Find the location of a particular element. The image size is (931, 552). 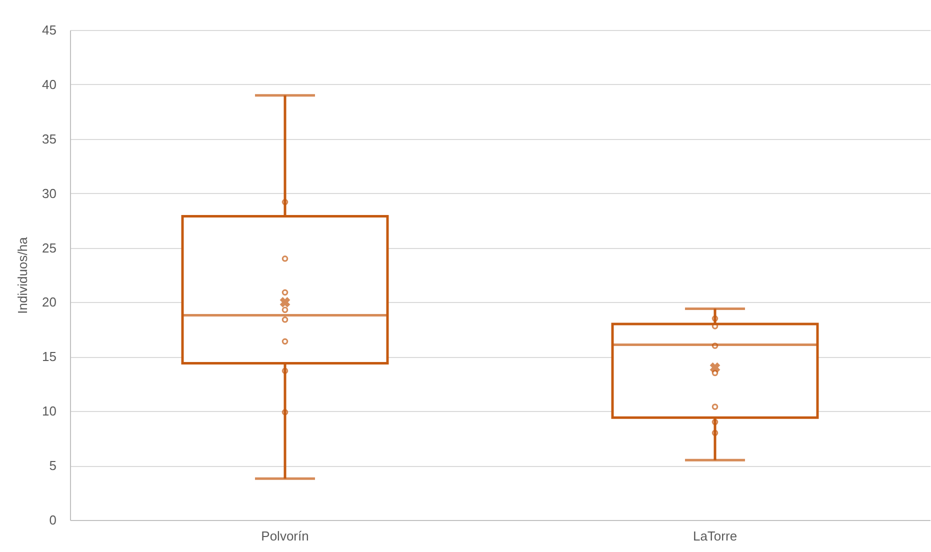

y-tick-label: 30 is located at coordinates (49, 193).